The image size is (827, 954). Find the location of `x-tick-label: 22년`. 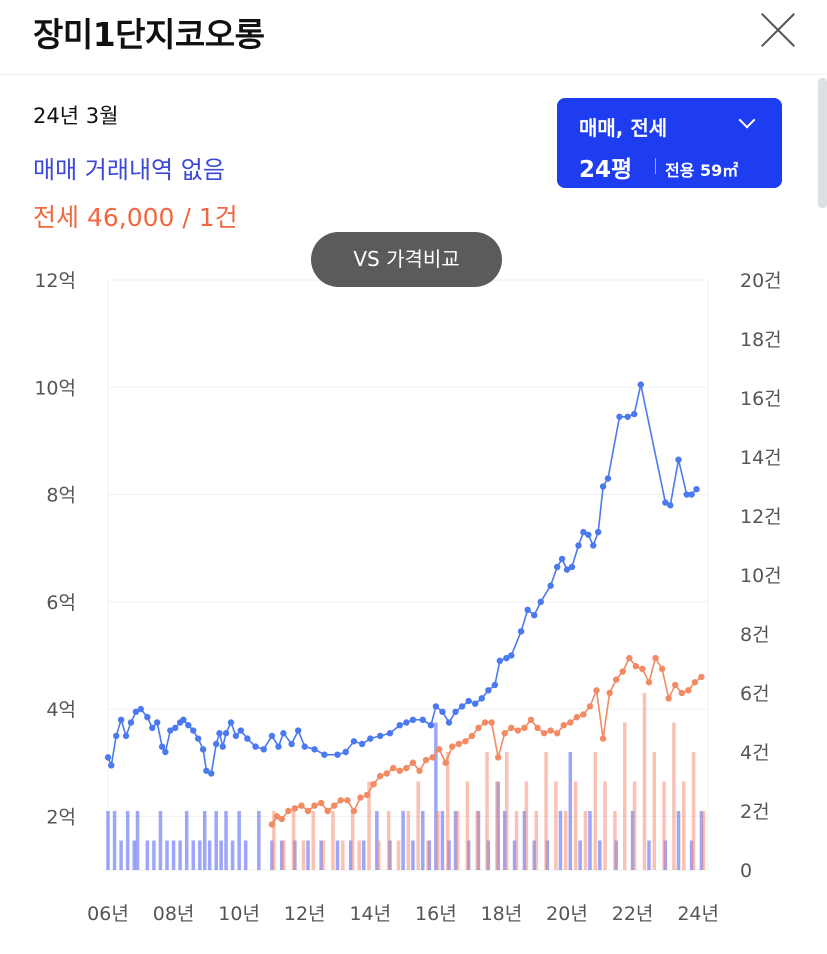

x-tick-label: 22년 is located at coordinates (633, 914).